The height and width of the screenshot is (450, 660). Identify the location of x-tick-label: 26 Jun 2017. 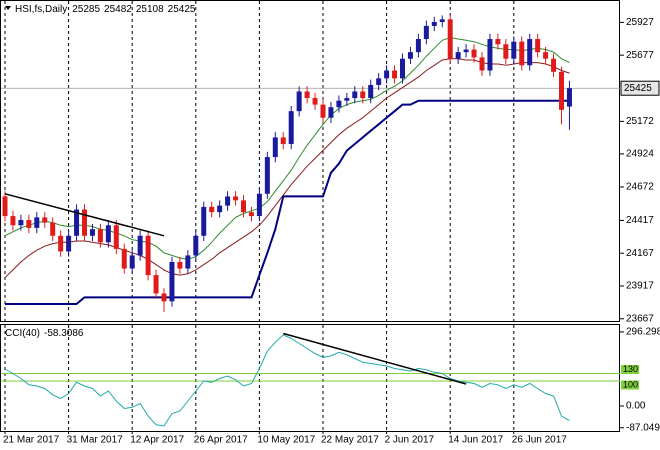
(539, 440).